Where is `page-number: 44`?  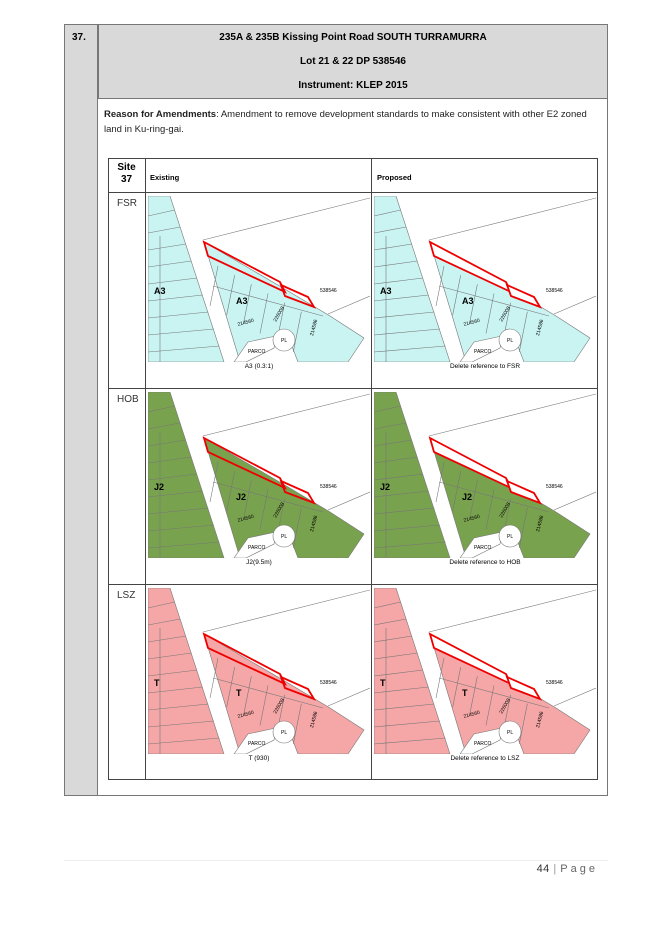
page-number: 44 is located at coordinates (543, 869).